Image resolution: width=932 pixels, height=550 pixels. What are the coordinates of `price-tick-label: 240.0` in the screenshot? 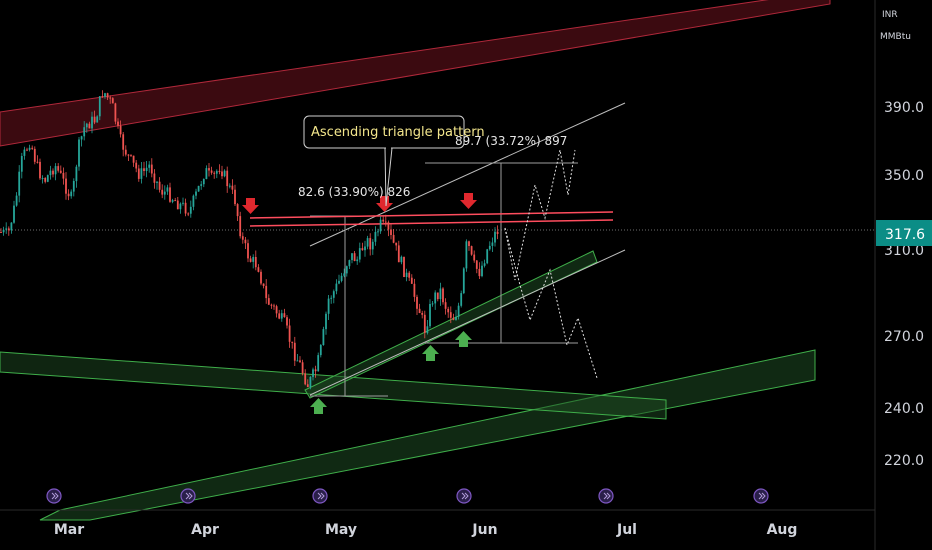 It's located at (904, 409).